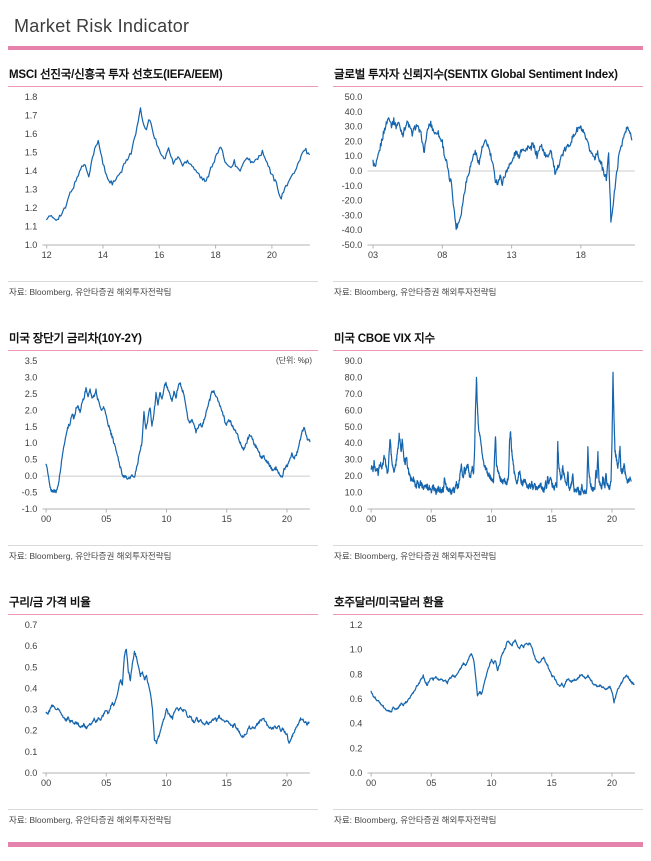 This screenshot has width=651, height=861. Describe the element at coordinates (47, 255) in the screenshot. I see `svg-text: 12` at that location.